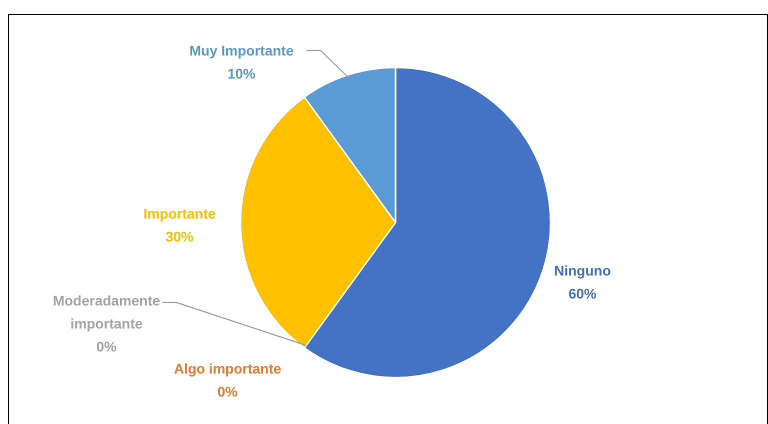 Image resolution: width=768 pixels, height=424 pixels. Describe the element at coordinates (179, 236) in the screenshot. I see `data-label: 30%` at that location.